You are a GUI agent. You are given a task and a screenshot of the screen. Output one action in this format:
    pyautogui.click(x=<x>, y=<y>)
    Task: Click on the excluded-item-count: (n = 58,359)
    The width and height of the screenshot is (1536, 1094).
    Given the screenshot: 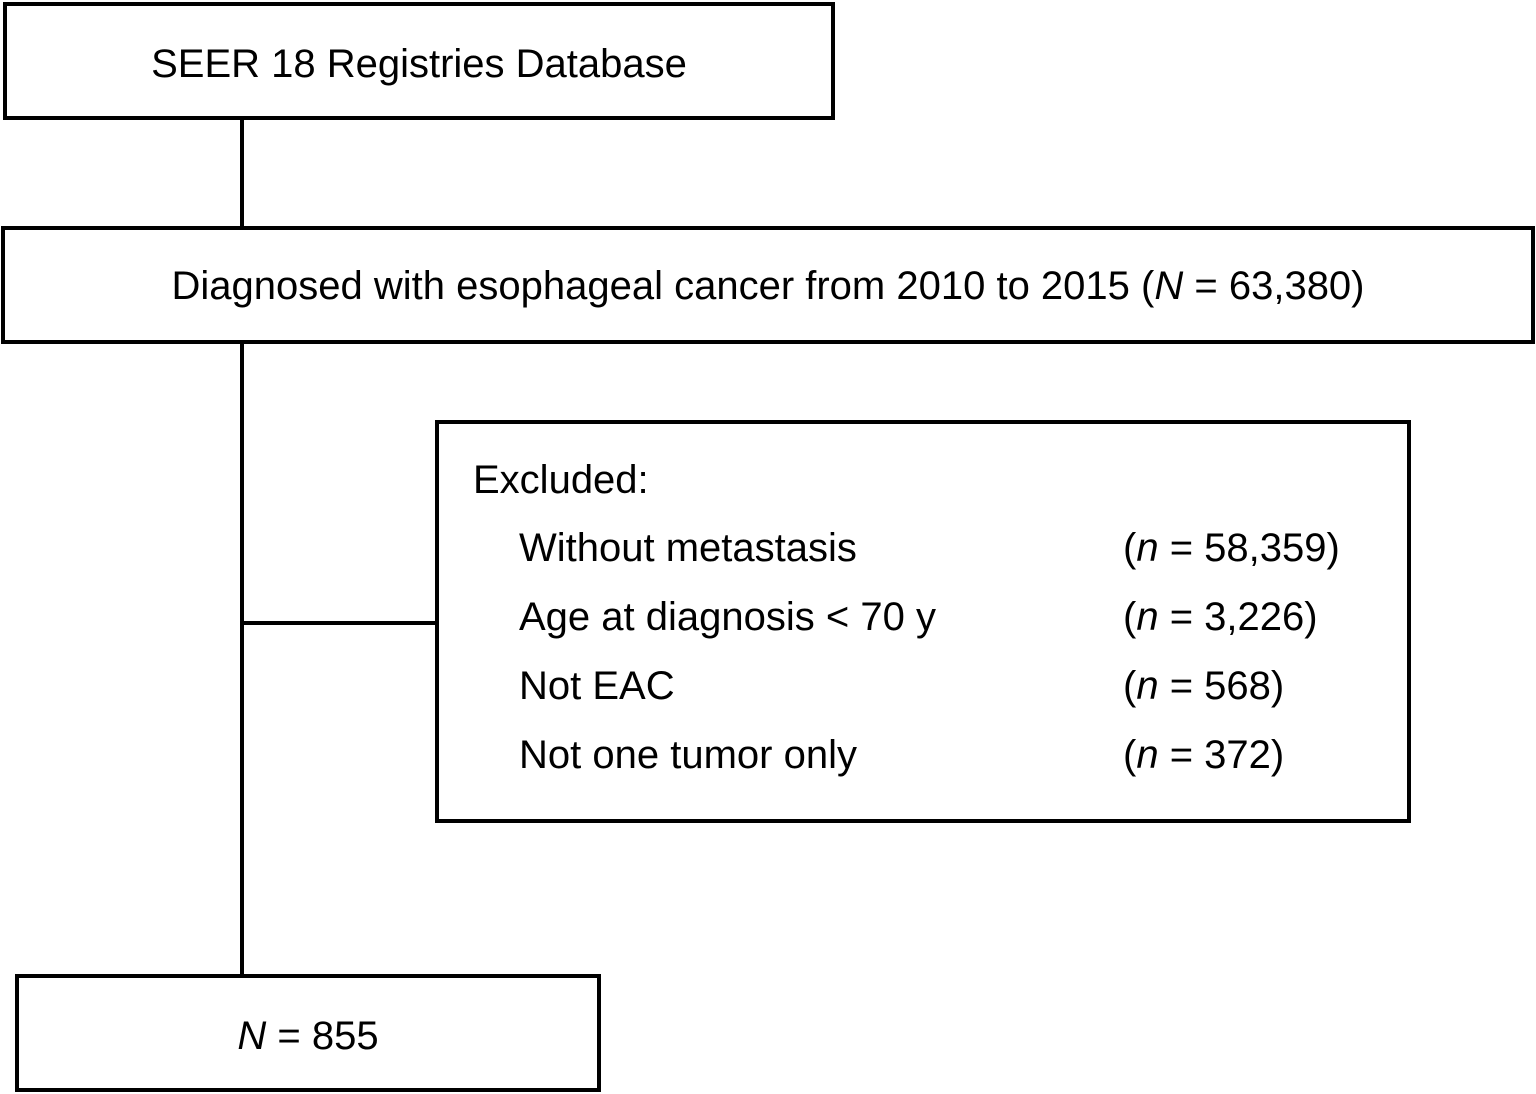 What is the action you would take?
    pyautogui.click(x=1231, y=548)
    